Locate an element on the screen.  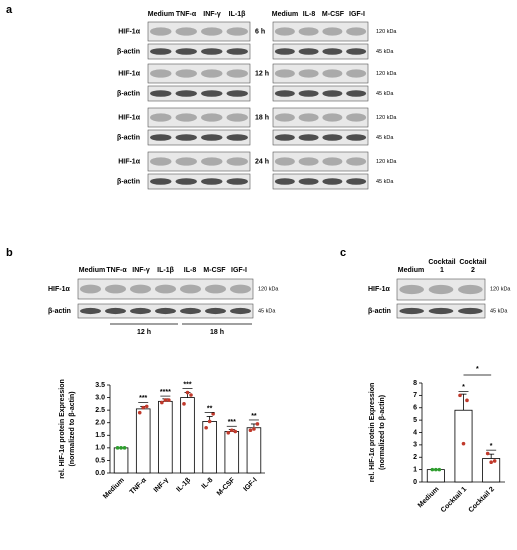
x-tick-label: Medium is located at coordinates (429, 498).